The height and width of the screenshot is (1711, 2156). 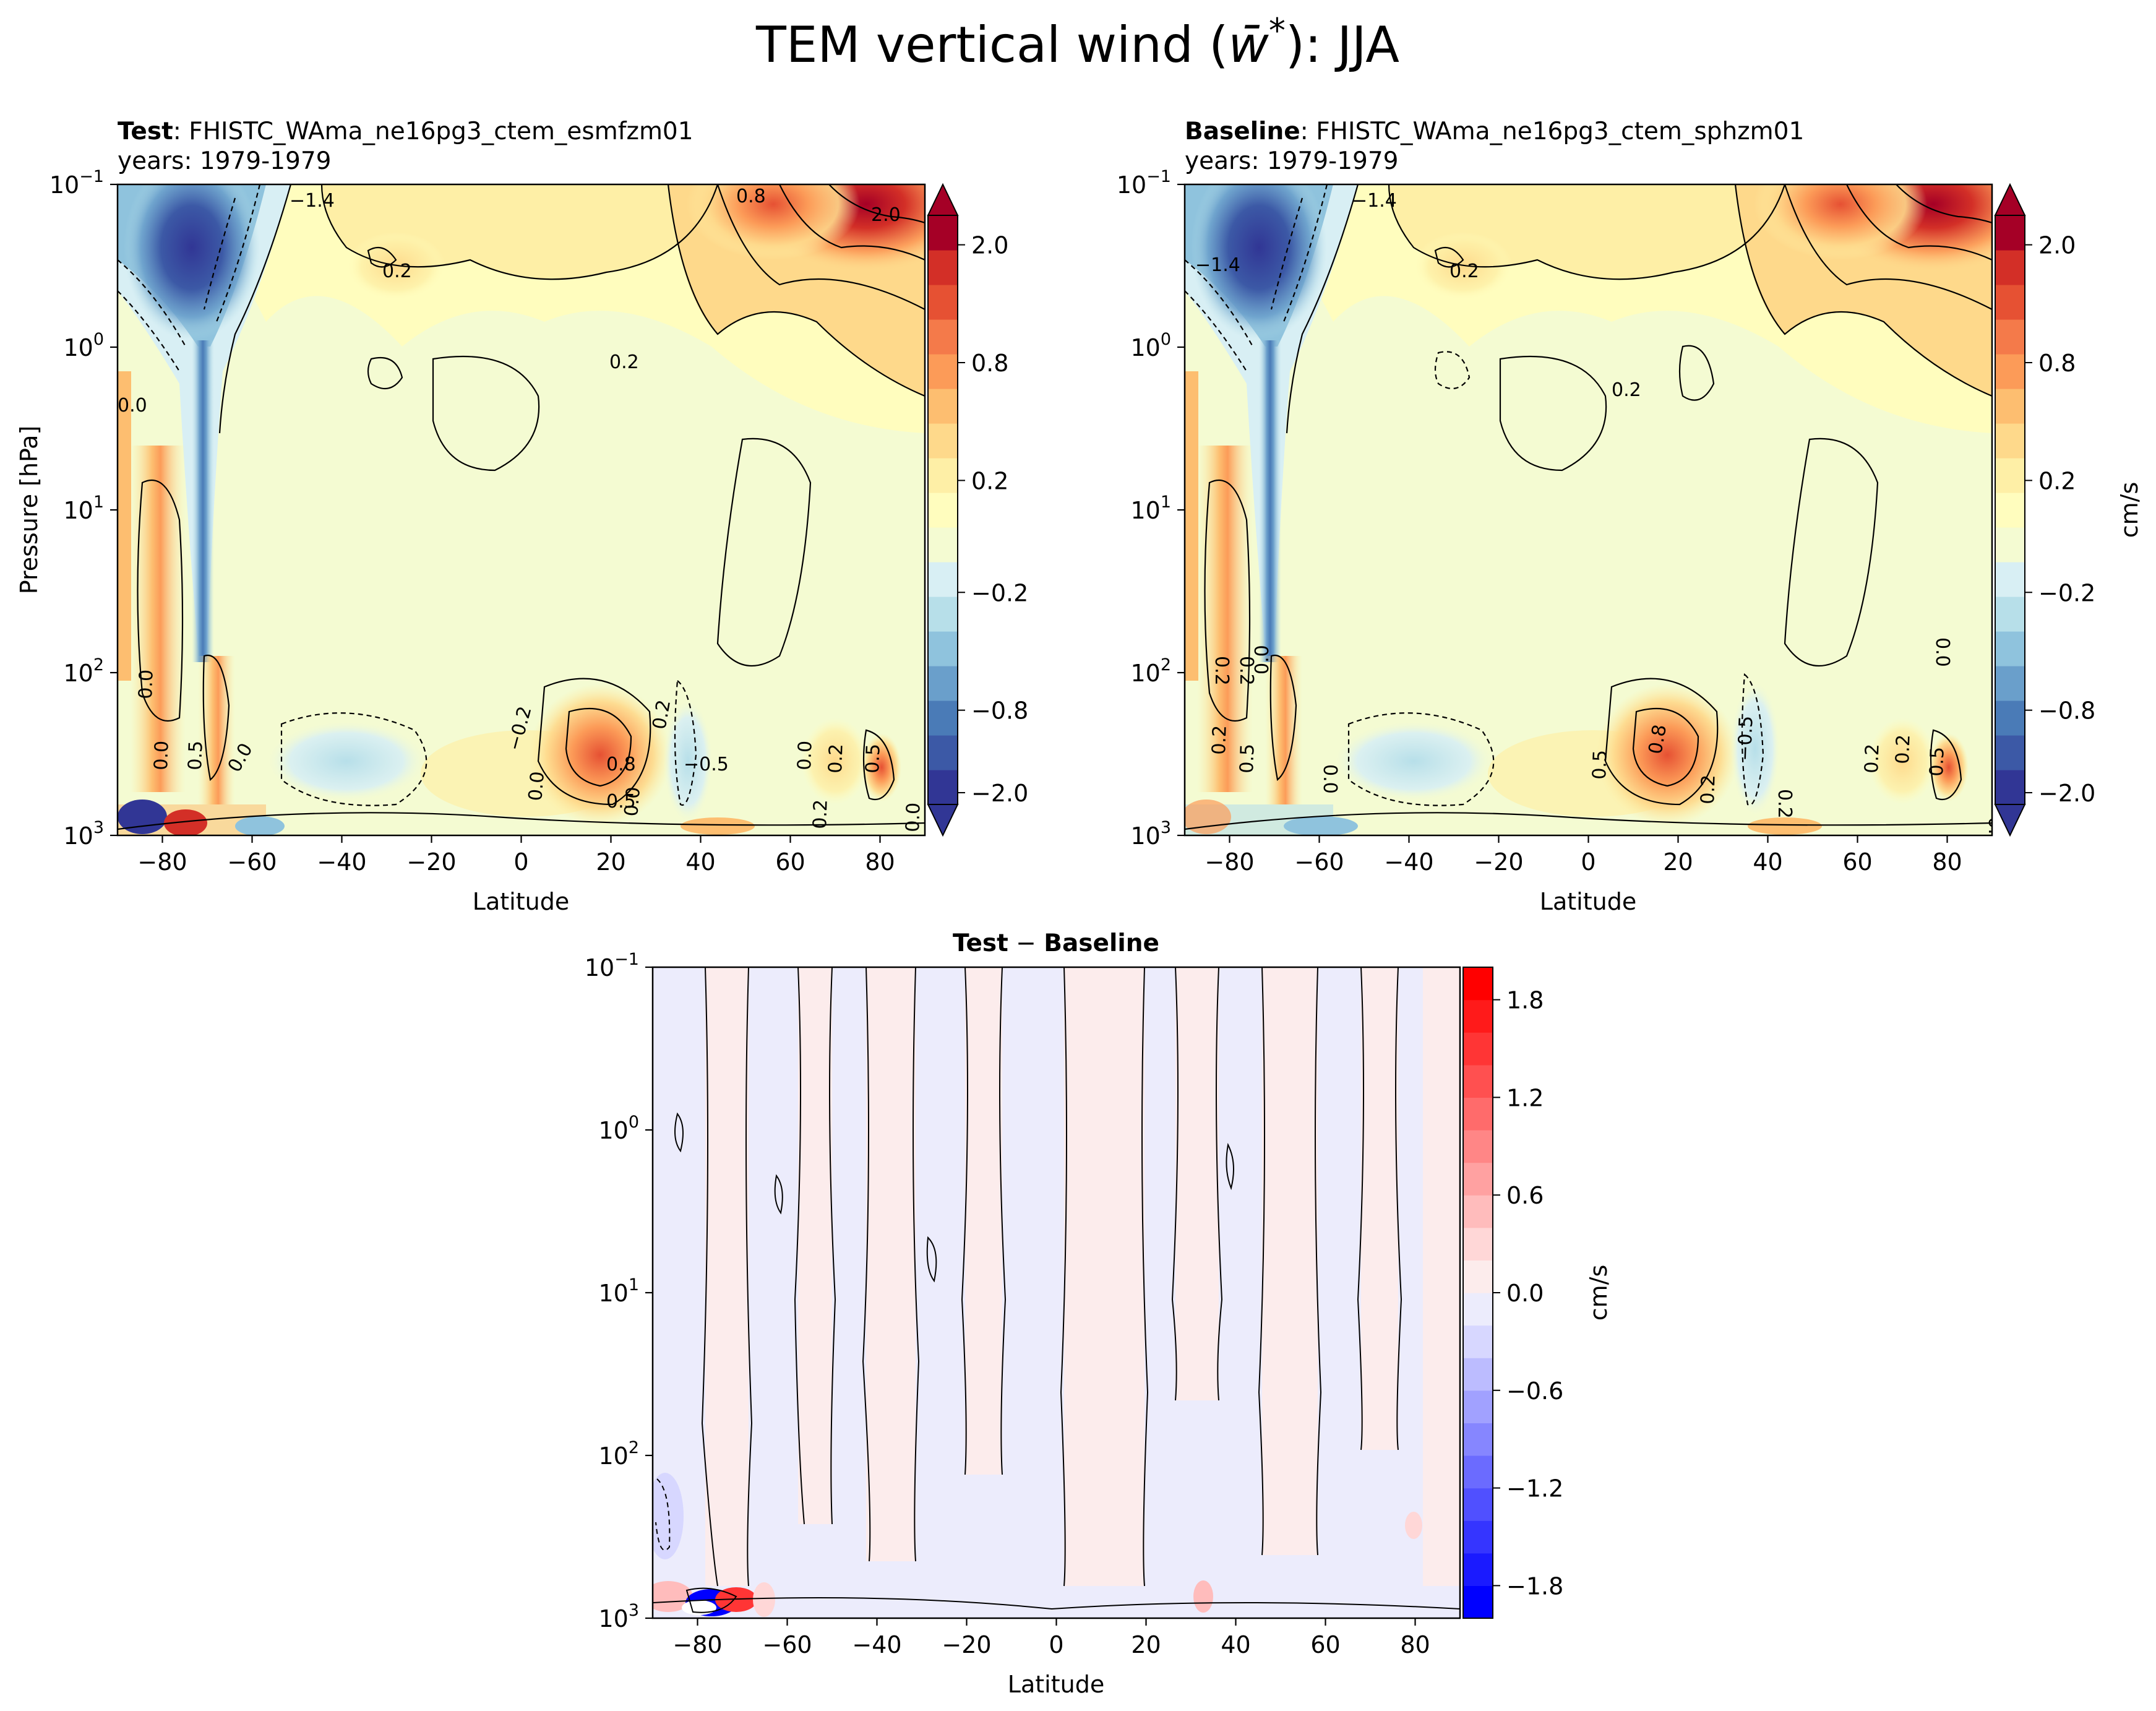 I want to click on panel-test-xlabel: Latitude, so click(x=521, y=901).